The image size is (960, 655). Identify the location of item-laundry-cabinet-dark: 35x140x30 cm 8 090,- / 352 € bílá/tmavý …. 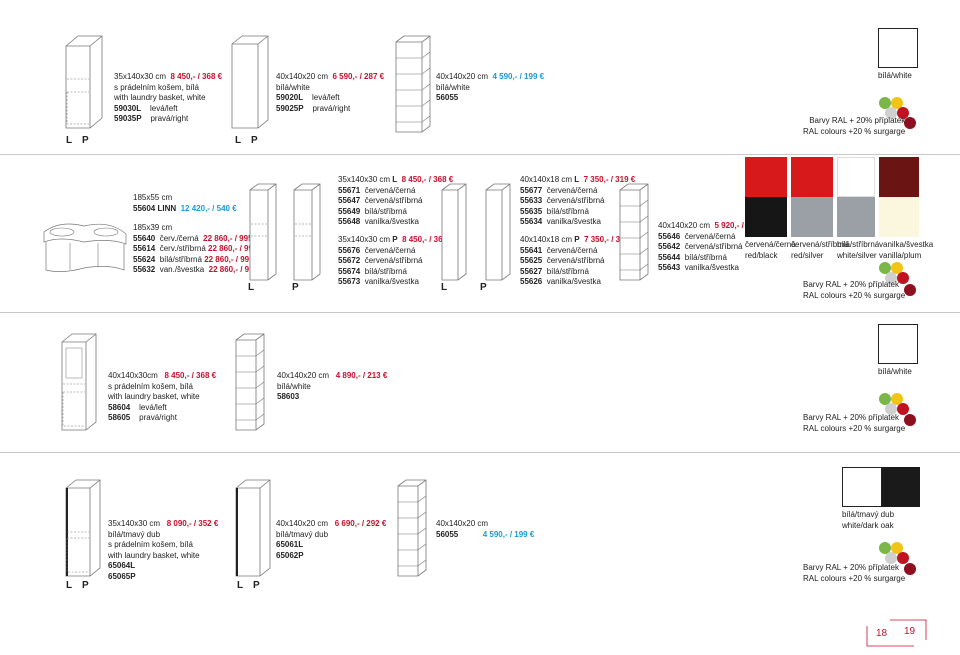
(163, 550).